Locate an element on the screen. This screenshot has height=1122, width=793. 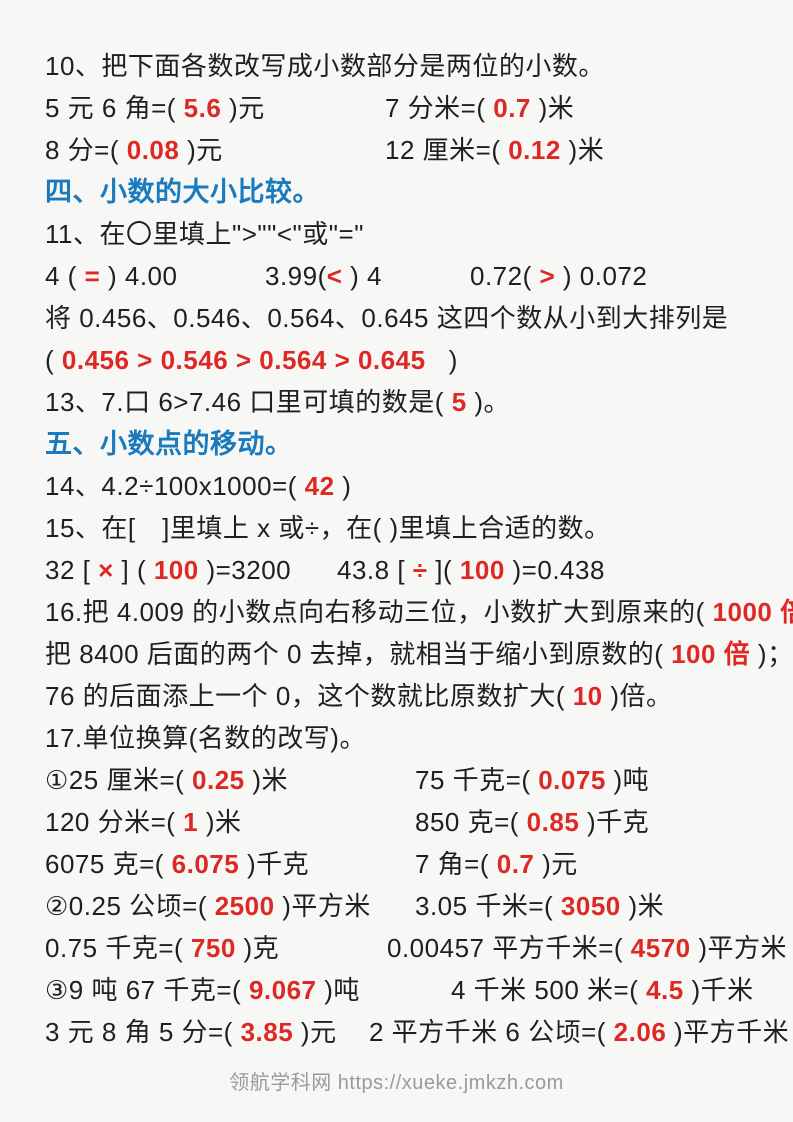
q15-row-segment: 43.8 [ ÷ ]( 100 )=0.438 is located at coordinates (471, 570).